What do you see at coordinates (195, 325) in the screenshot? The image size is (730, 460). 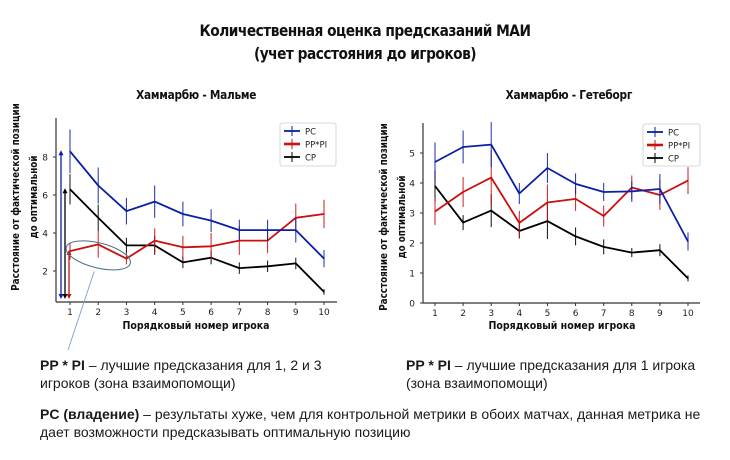 I see `x-axis-label: Порядковый номер игрока` at bounding box center [195, 325].